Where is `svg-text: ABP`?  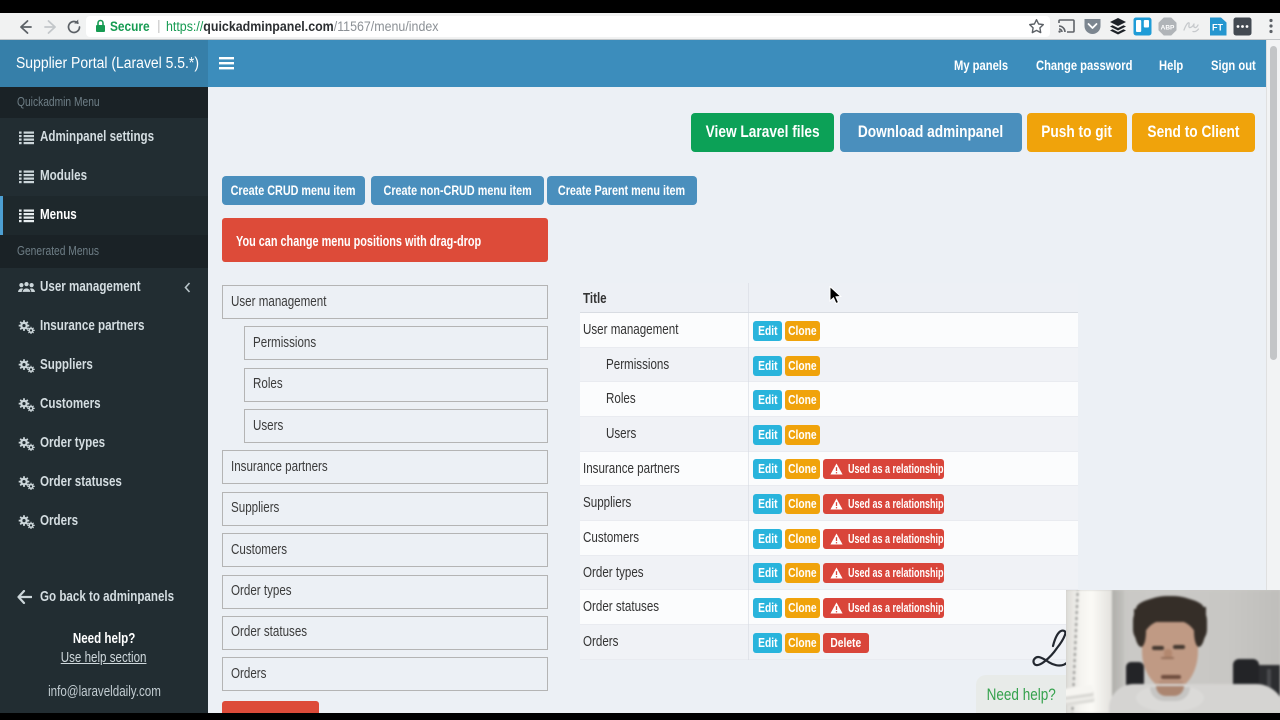
svg-text: ABP is located at coordinates (1168, 27).